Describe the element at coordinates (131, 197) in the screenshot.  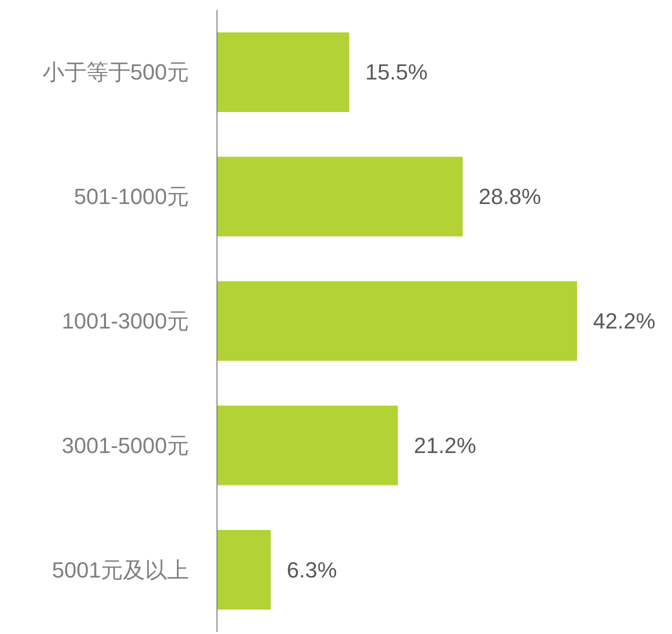
I see `y-tick-label: 501-1000元` at that location.